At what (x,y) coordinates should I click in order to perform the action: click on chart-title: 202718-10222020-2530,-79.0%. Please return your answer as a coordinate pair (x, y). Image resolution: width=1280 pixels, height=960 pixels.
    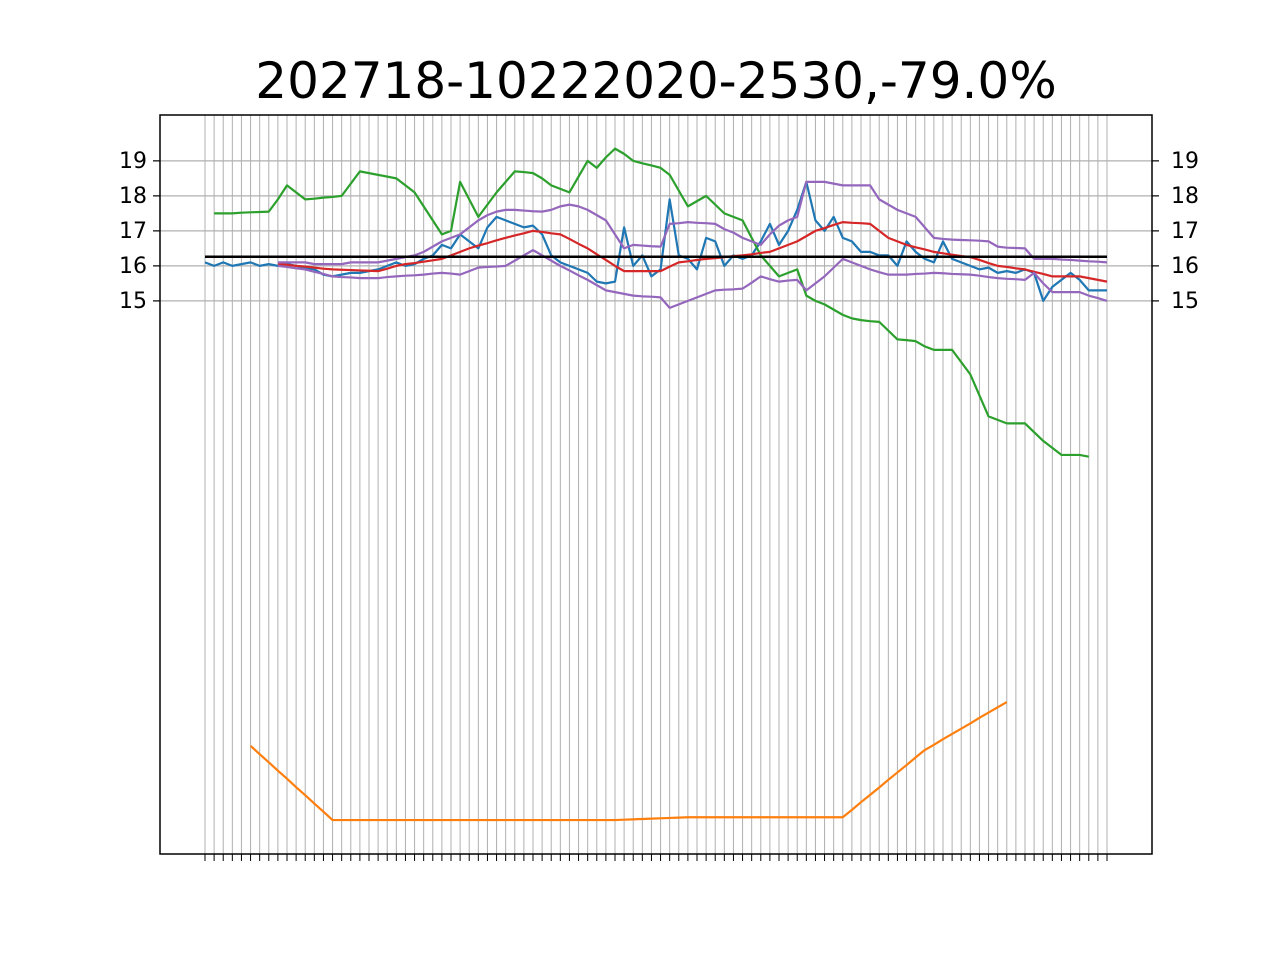
    Looking at the image, I should click on (655, 81).